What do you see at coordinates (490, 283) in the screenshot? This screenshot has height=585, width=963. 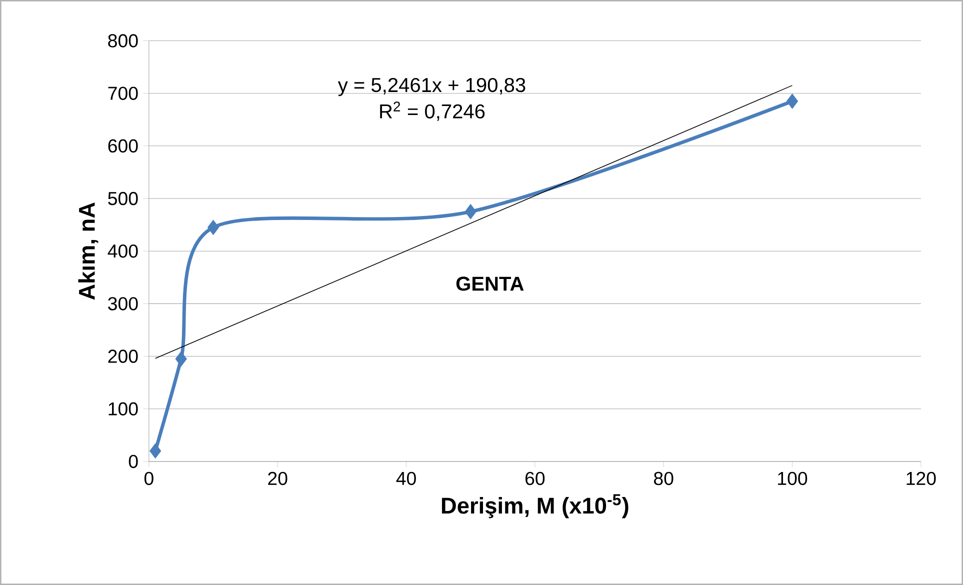 I see `annotation: GENTA` at bounding box center [490, 283].